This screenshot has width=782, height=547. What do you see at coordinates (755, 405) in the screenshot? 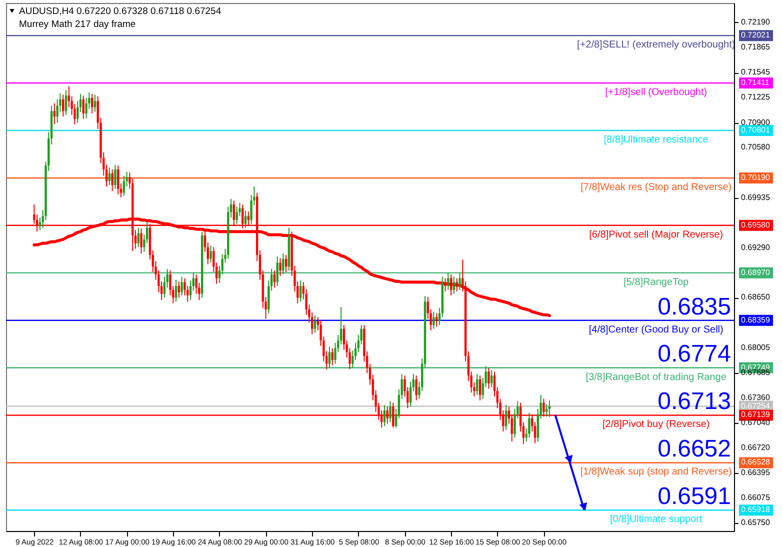
I see `y-tick-label: 0.67254` at bounding box center [755, 405].